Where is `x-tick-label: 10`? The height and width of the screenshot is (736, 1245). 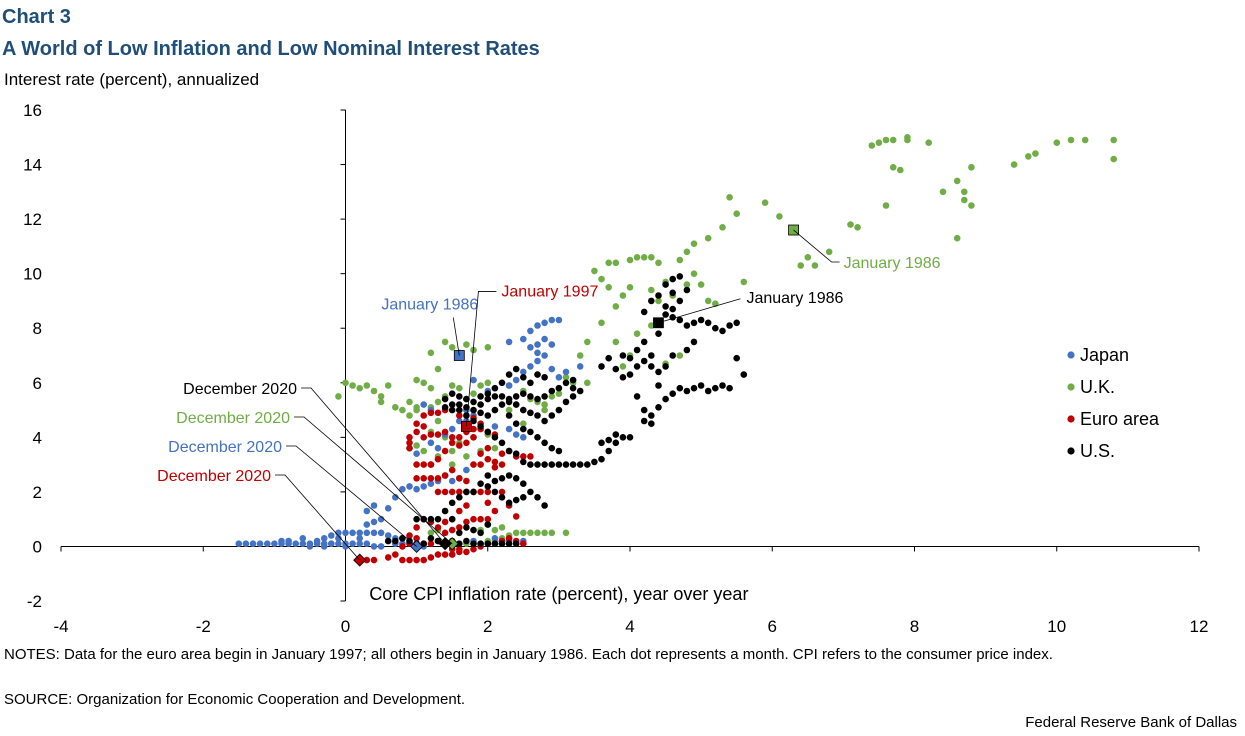 x-tick-label: 10 is located at coordinates (1056, 626).